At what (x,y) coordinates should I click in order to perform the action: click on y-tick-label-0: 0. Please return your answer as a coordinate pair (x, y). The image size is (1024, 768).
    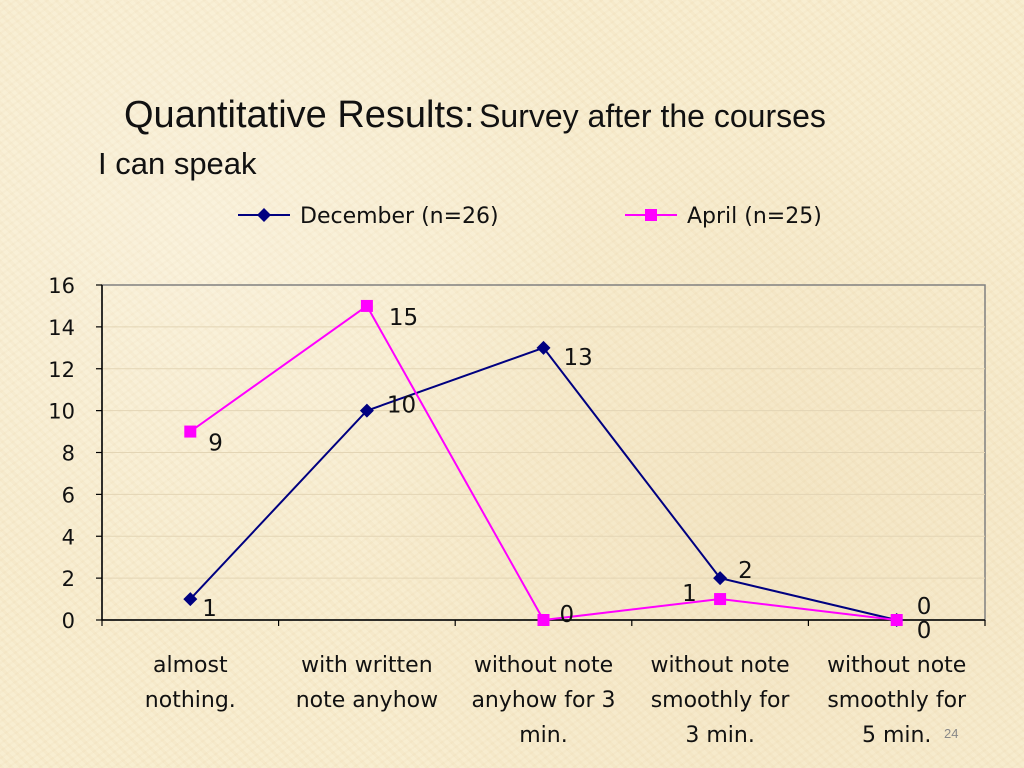
    Looking at the image, I should click on (68, 621).